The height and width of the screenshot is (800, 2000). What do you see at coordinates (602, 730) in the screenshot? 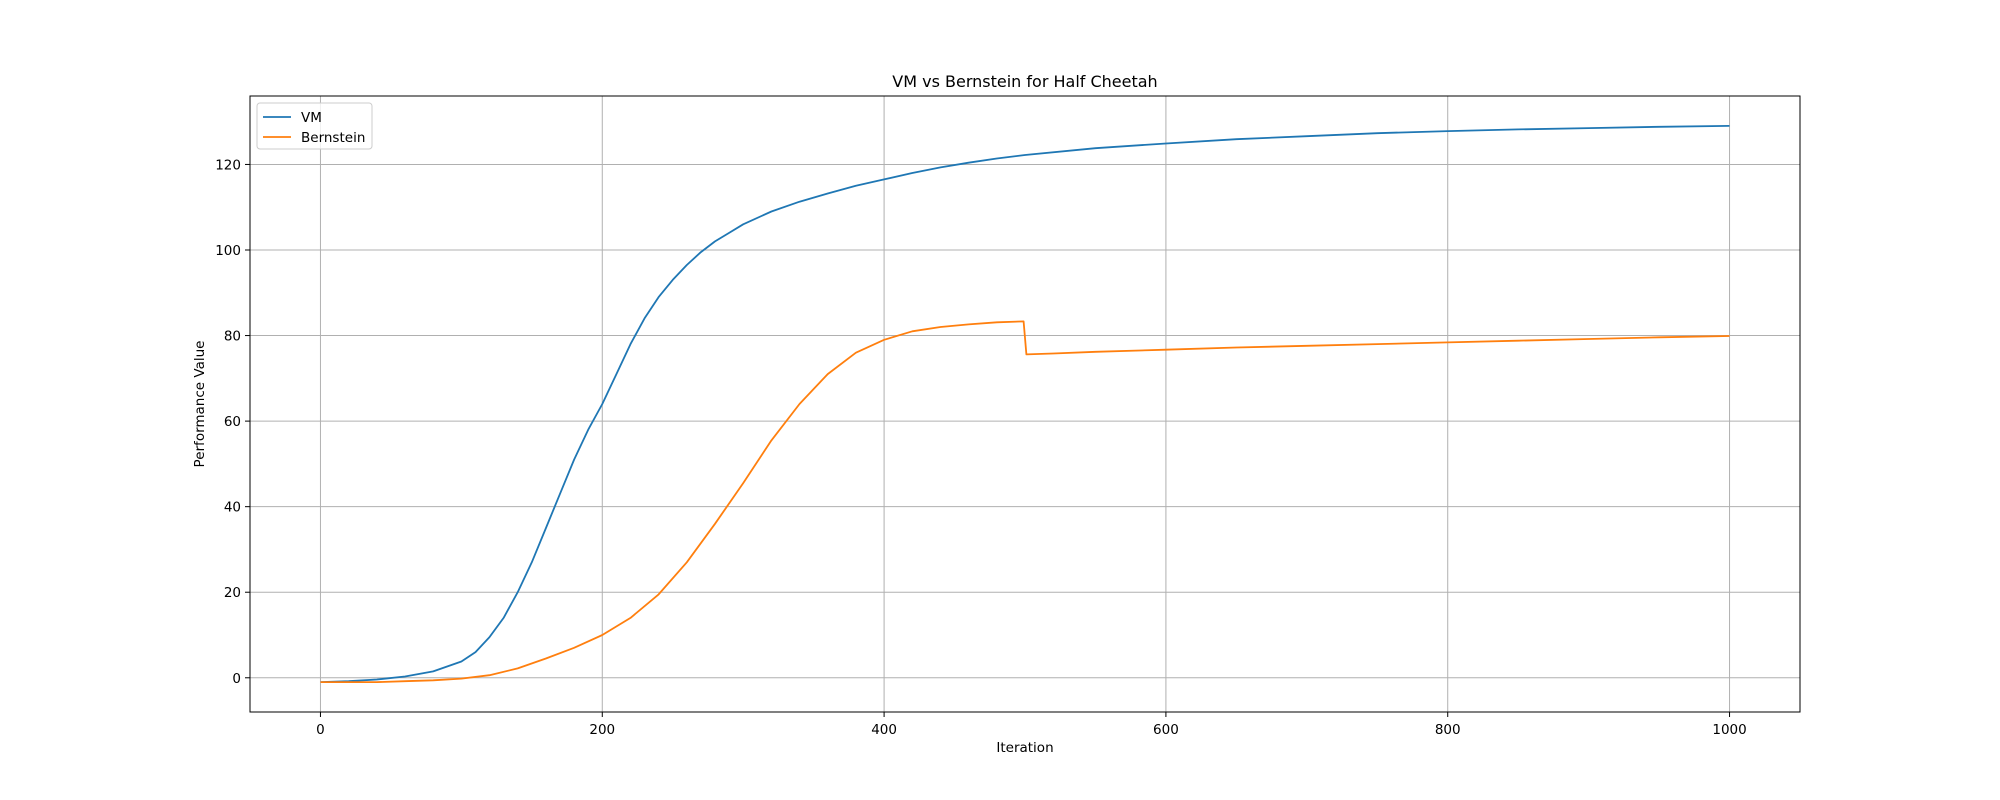
I see `x-tick-label: 200` at bounding box center [602, 730].